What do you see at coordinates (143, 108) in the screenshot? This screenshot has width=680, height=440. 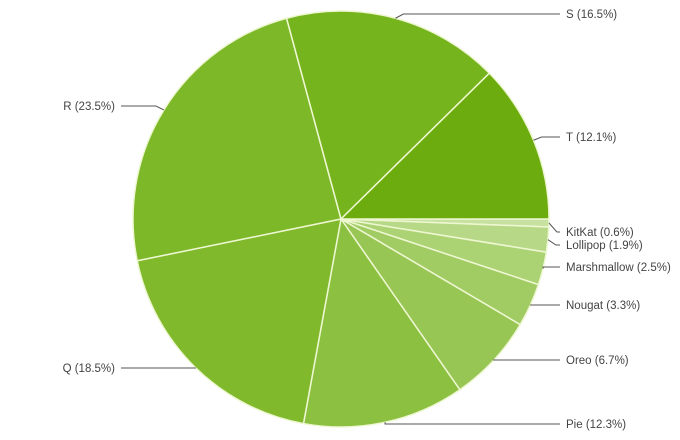 I see `leader-line-r` at bounding box center [143, 108].